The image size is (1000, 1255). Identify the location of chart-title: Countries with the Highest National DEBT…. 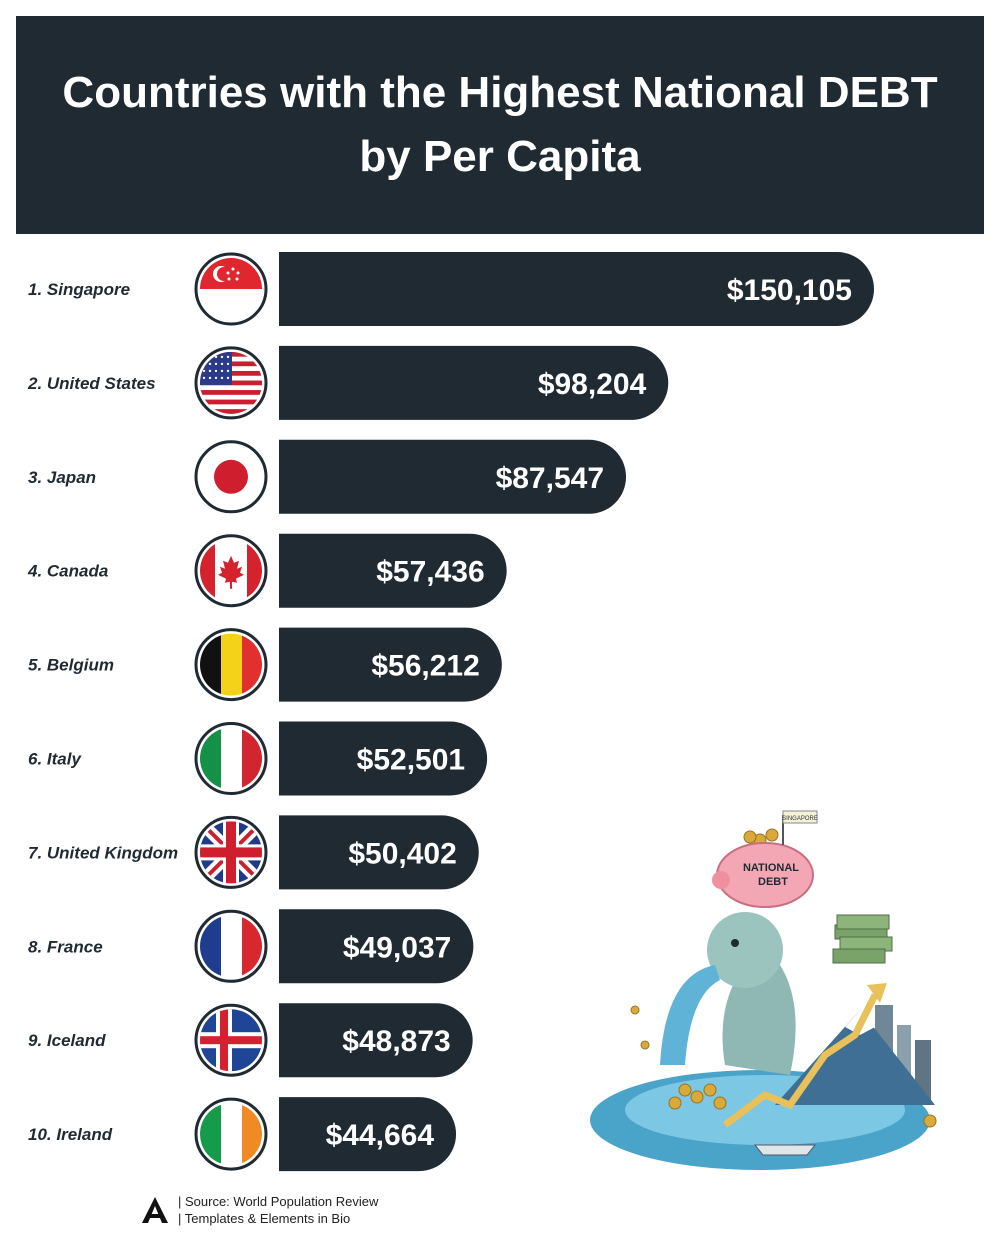
(500, 124).